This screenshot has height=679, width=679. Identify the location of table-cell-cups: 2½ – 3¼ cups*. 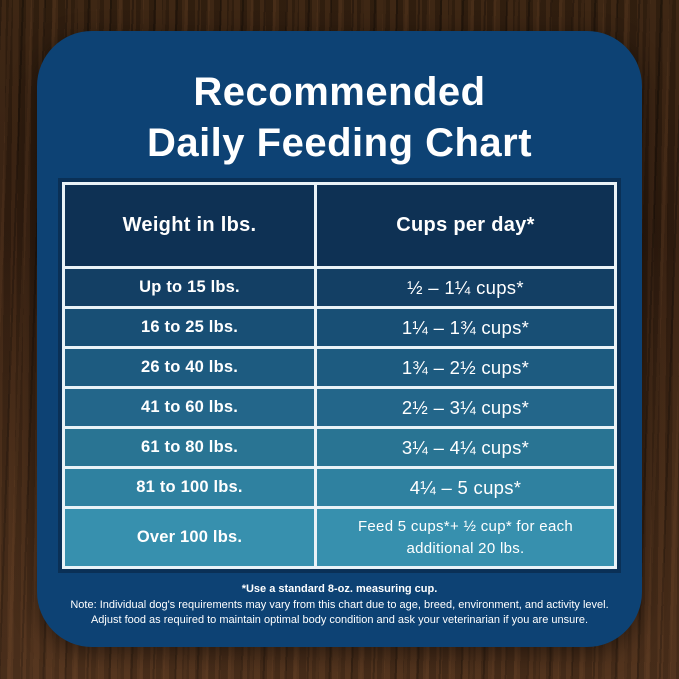
(465, 408).